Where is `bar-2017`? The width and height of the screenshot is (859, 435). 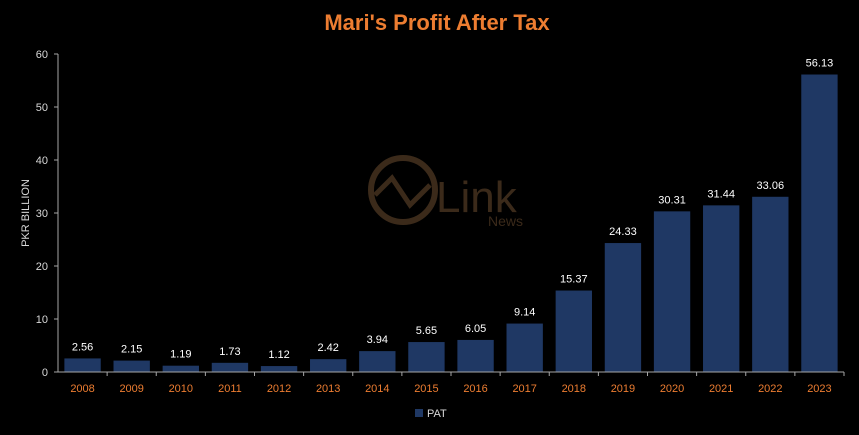 bar-2017 is located at coordinates (524, 347).